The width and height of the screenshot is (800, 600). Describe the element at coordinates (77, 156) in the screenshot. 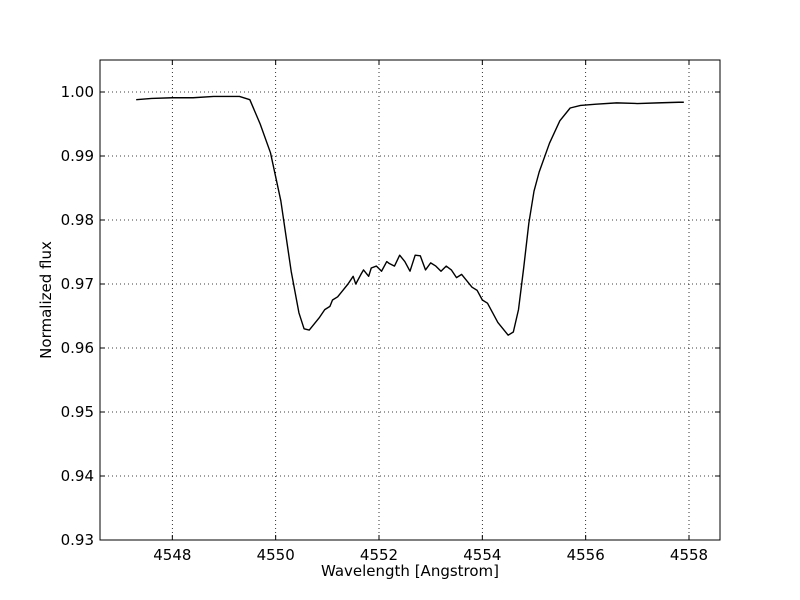

I see `y-tick-label: 0.99` at that location.